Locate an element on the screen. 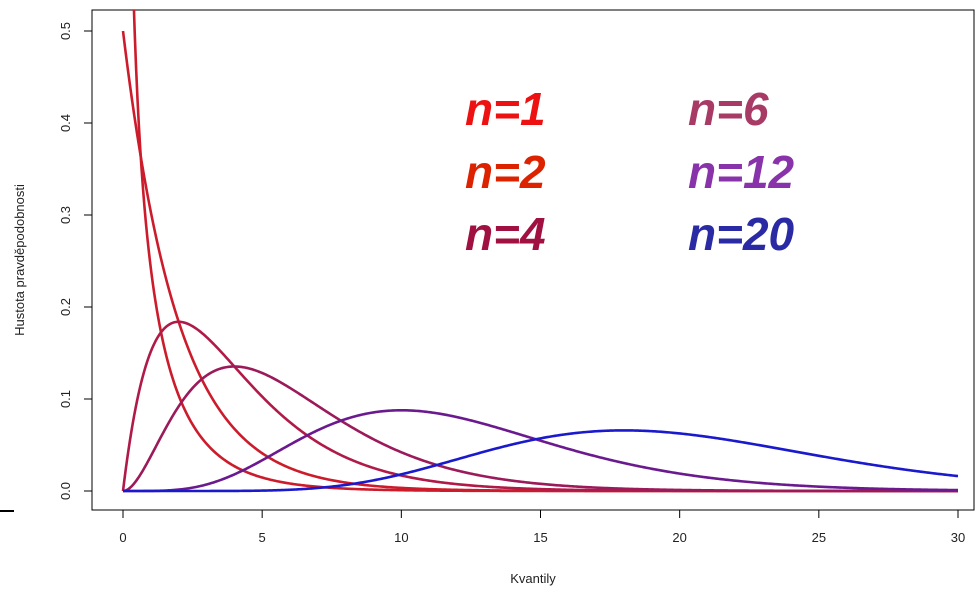 This screenshot has width=978, height=590. legend-label-df-6: n=6 is located at coordinates (728, 109).